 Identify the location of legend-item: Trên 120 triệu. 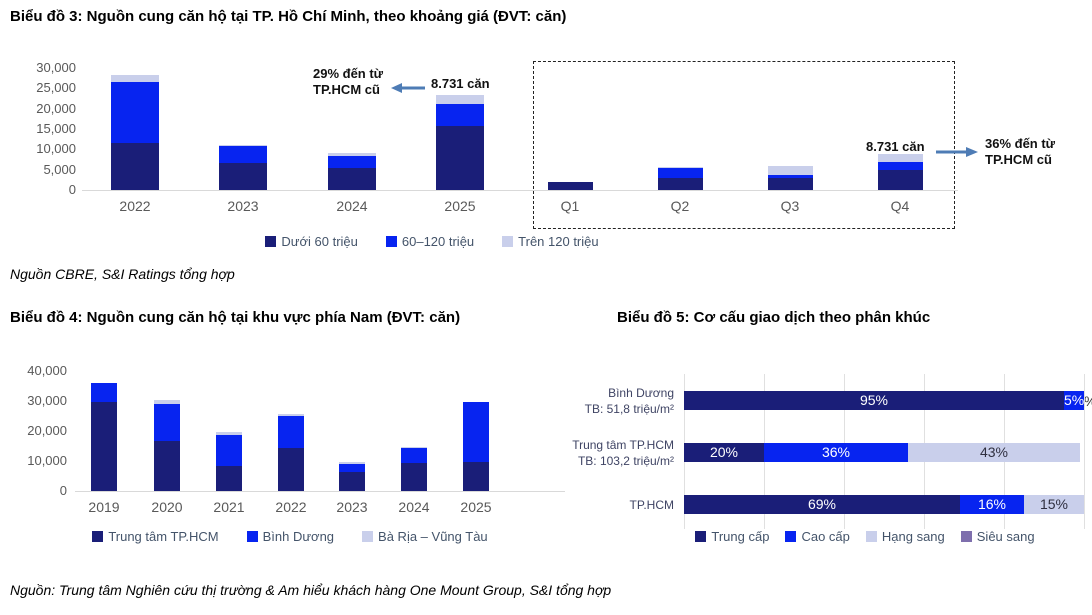
(550, 241).